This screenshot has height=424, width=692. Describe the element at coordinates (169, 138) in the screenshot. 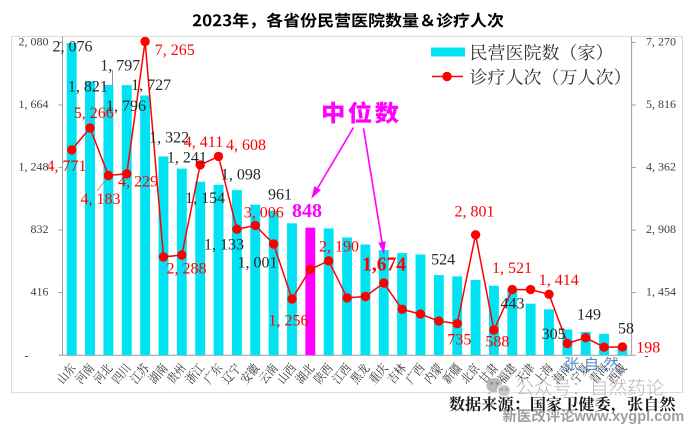

I see `svg-text: 1, 322` at that location.